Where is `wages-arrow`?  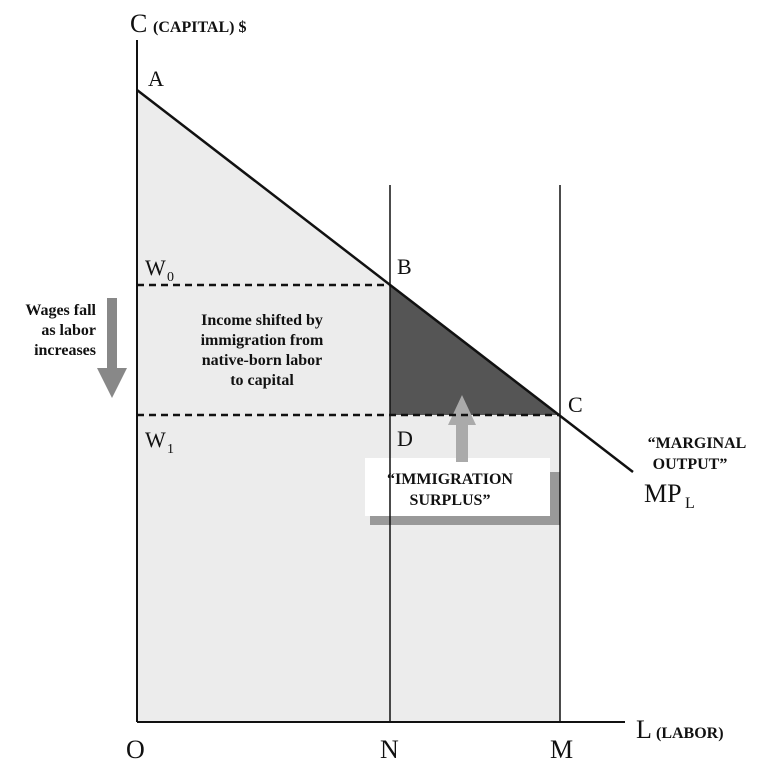
wages-arrow is located at coordinates (112, 348).